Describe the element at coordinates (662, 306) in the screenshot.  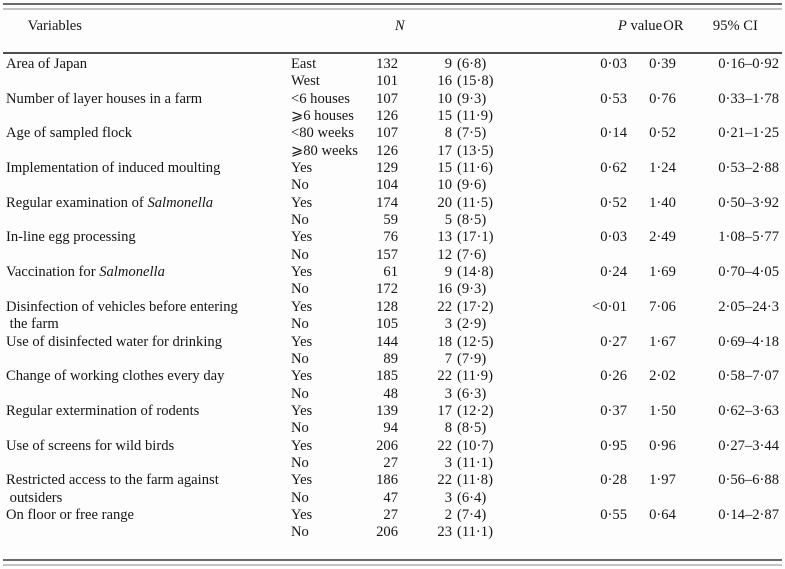
I see `or-cell: 7·06` at that location.